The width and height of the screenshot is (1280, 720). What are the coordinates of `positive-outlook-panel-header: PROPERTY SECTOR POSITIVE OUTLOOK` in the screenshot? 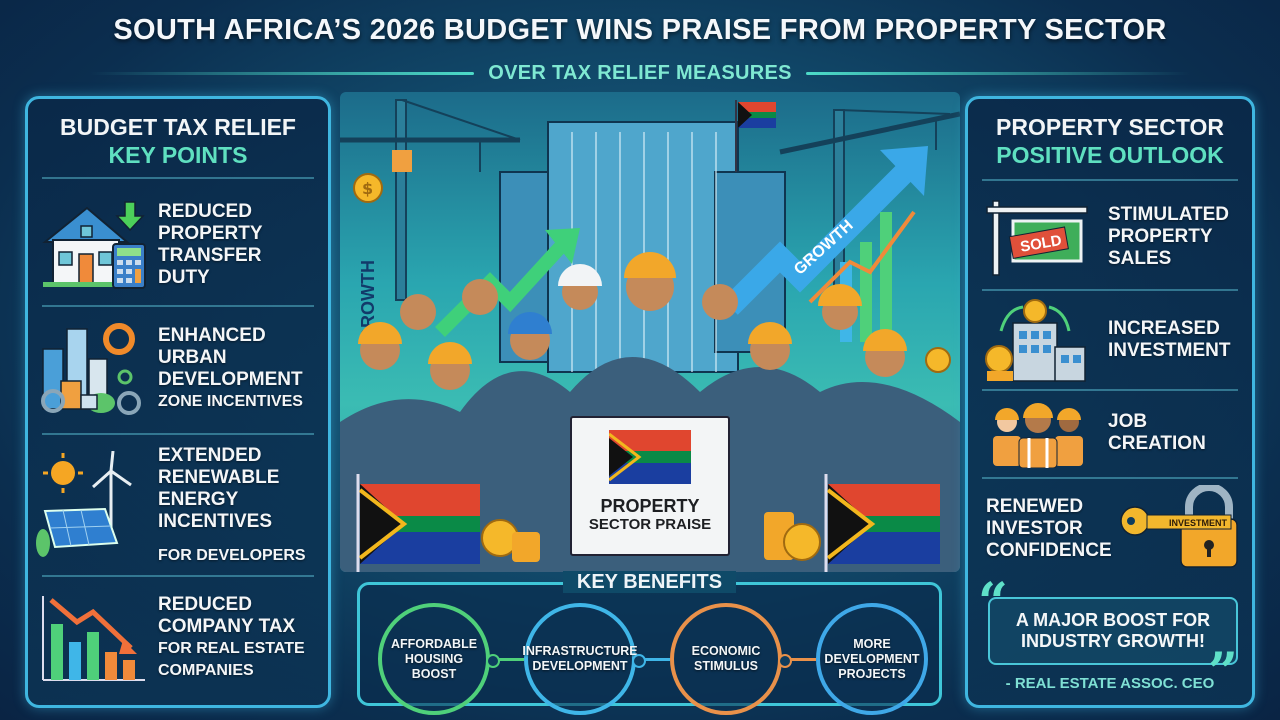 It's located at (1110, 134).